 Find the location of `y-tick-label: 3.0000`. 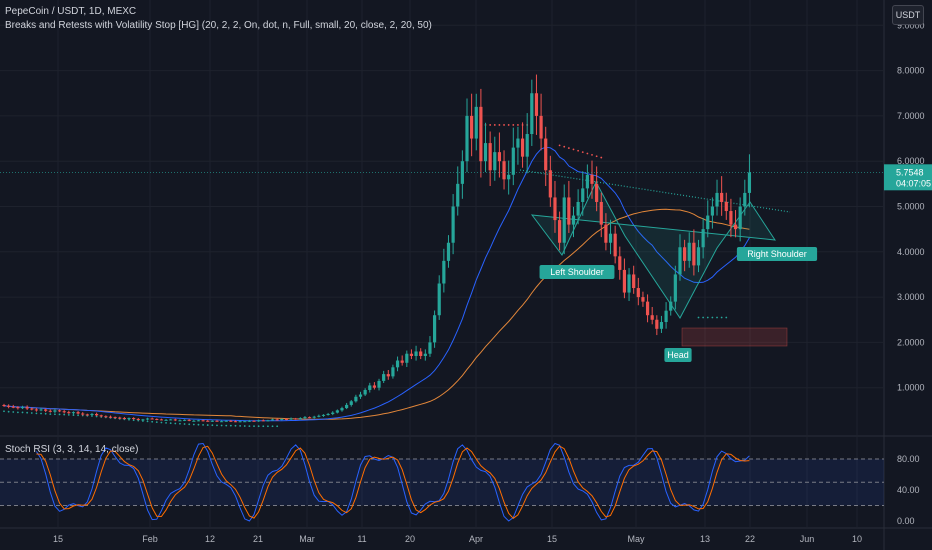

y-tick-label: 3.0000 is located at coordinates (911, 297).